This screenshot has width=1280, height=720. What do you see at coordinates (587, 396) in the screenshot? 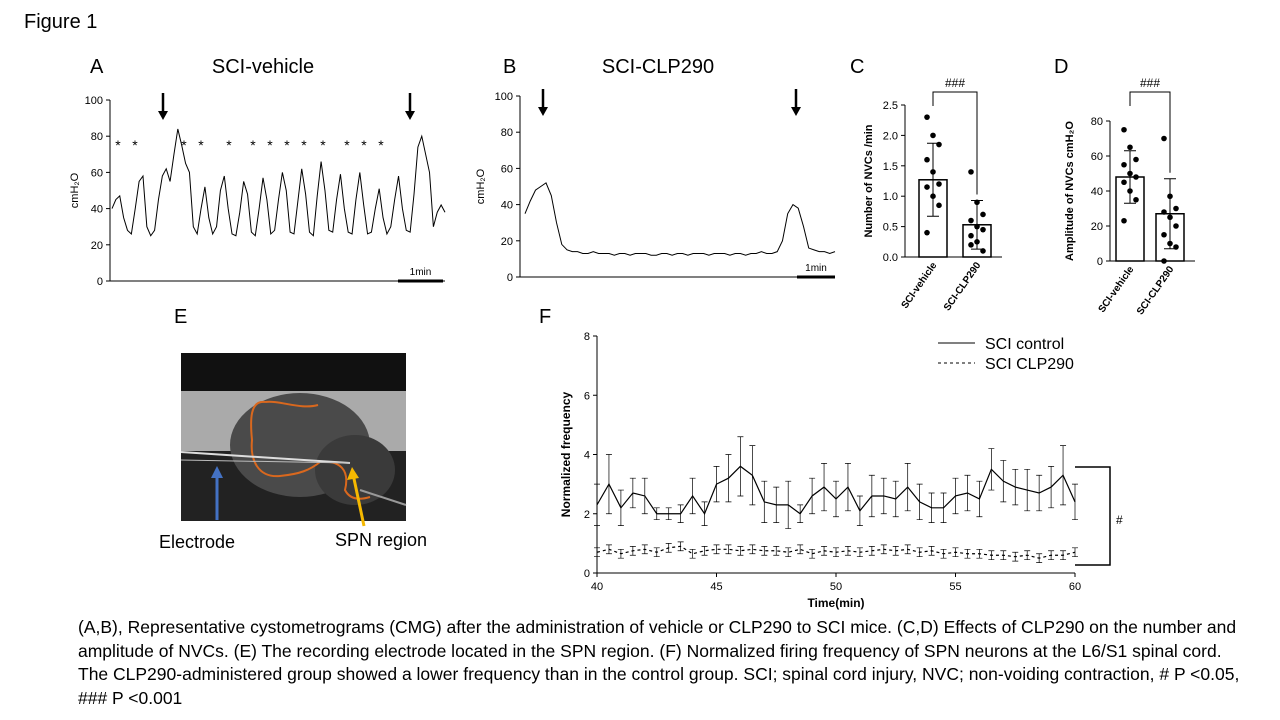
I see `y-tick-label: 6` at bounding box center [587, 396].